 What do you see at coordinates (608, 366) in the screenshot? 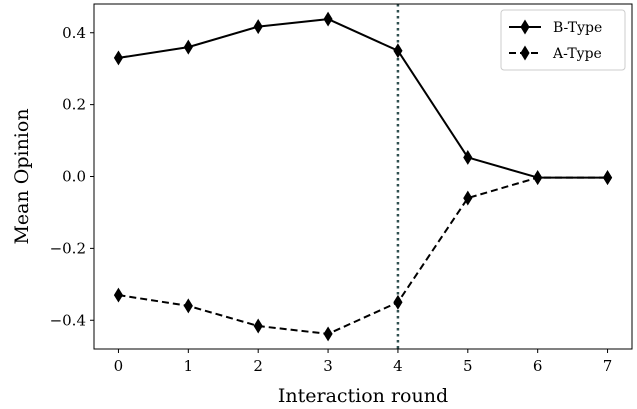
I see `x-tick-label: 7` at bounding box center [608, 366].